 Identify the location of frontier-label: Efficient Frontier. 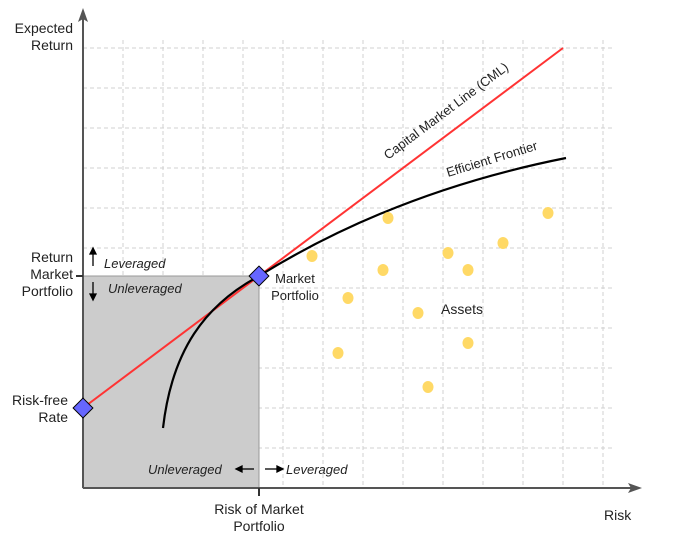
(491, 159).